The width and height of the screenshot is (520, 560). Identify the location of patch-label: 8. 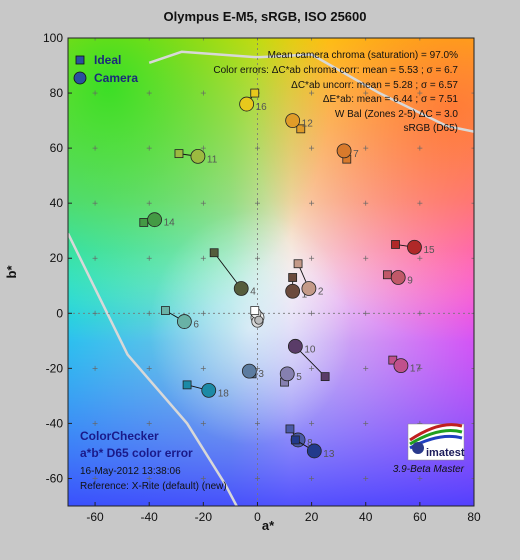
(310, 443).